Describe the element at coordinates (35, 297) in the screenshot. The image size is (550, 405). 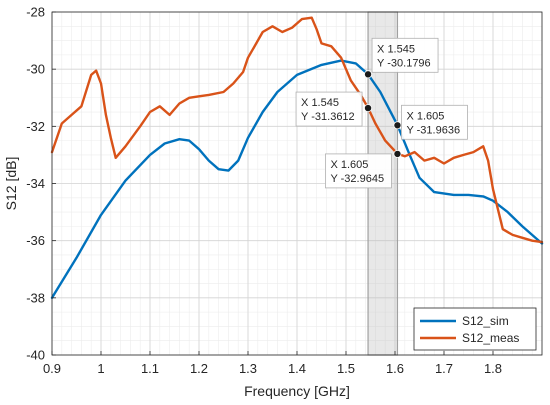
I see `y-tick-label: -38` at that location.